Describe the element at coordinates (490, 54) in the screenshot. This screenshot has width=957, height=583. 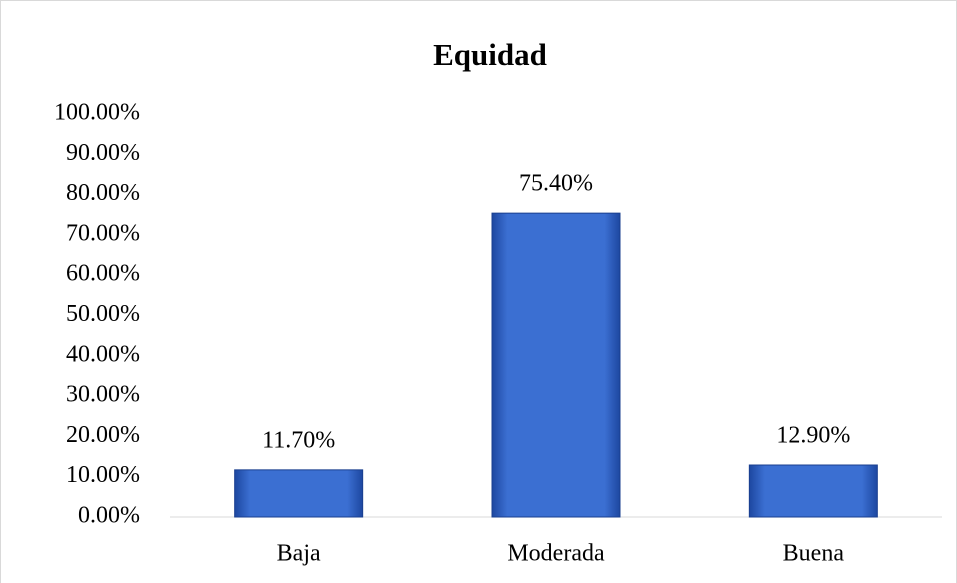
I see `chart-title: Equidad` at that location.